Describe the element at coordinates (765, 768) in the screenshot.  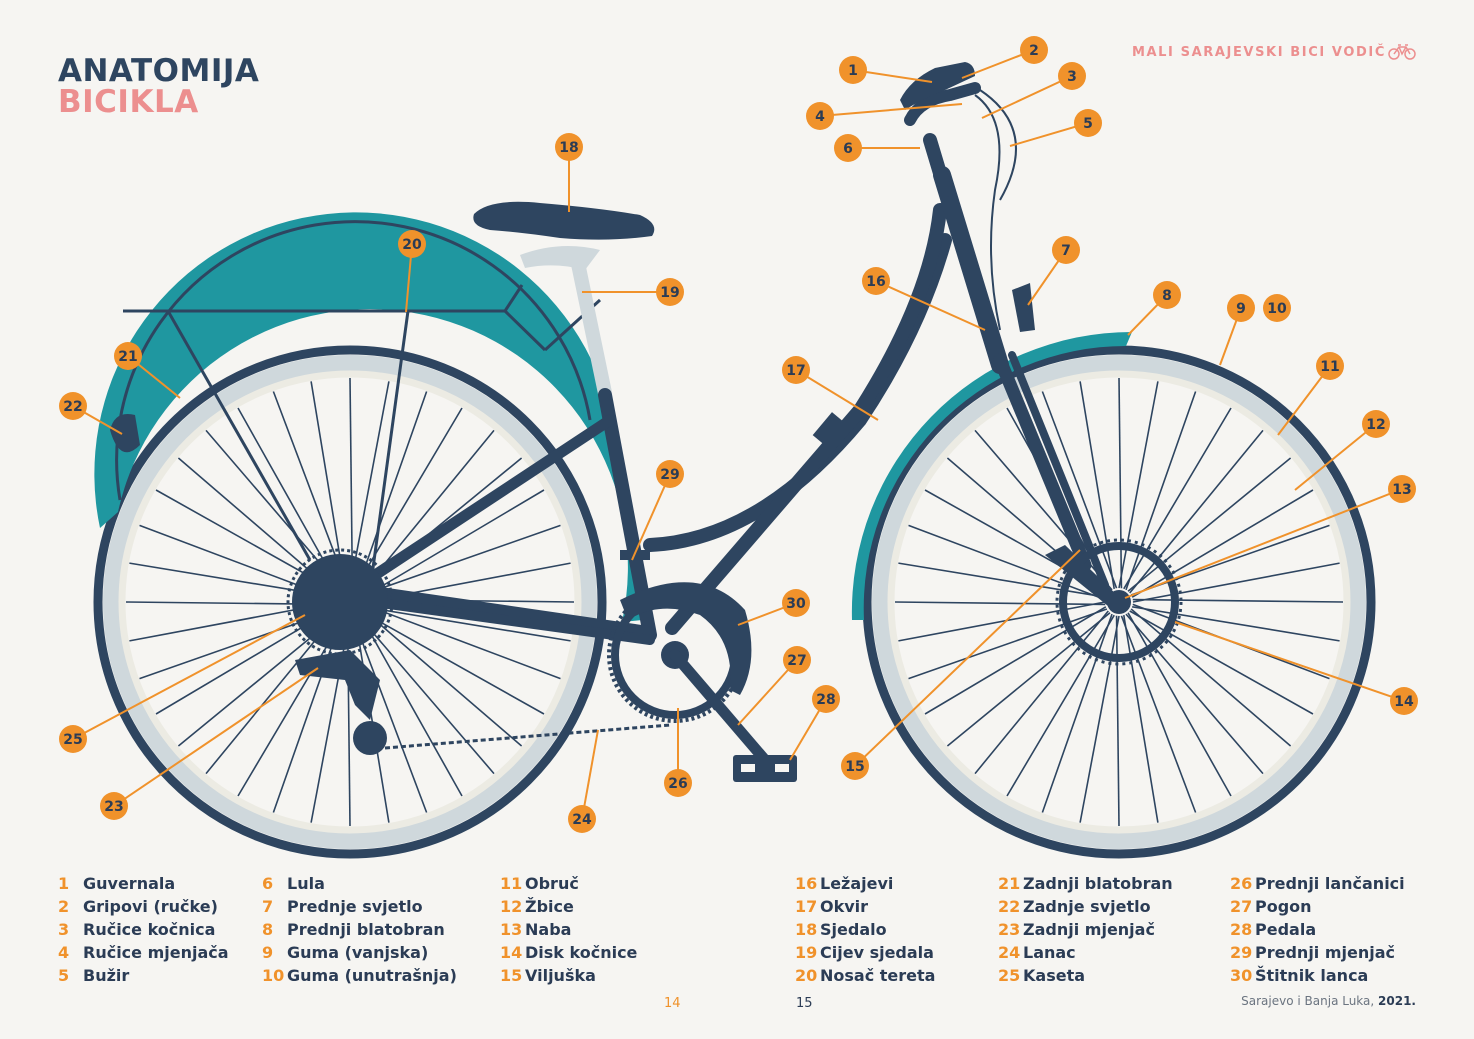
I see `pedal` at that location.